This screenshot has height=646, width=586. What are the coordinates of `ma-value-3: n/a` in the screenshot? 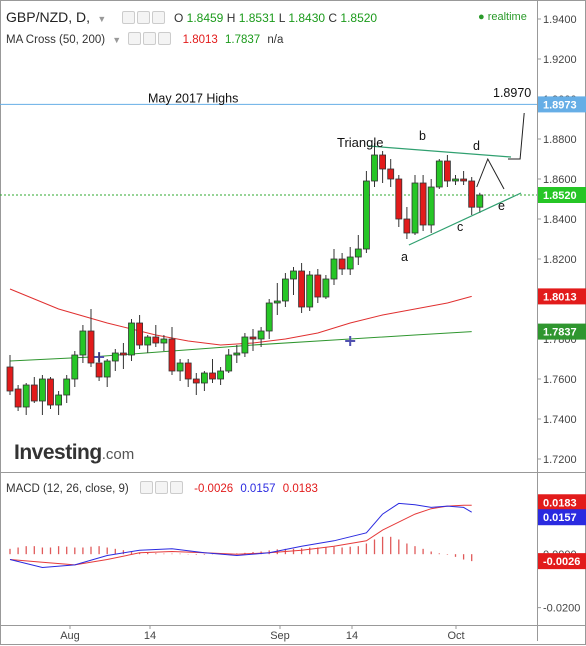 It's located at (275, 40).